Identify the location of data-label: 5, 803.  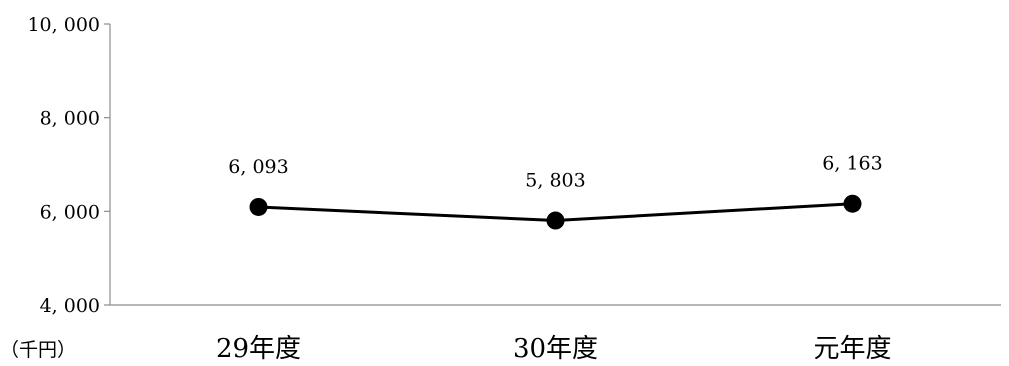
(555, 181).